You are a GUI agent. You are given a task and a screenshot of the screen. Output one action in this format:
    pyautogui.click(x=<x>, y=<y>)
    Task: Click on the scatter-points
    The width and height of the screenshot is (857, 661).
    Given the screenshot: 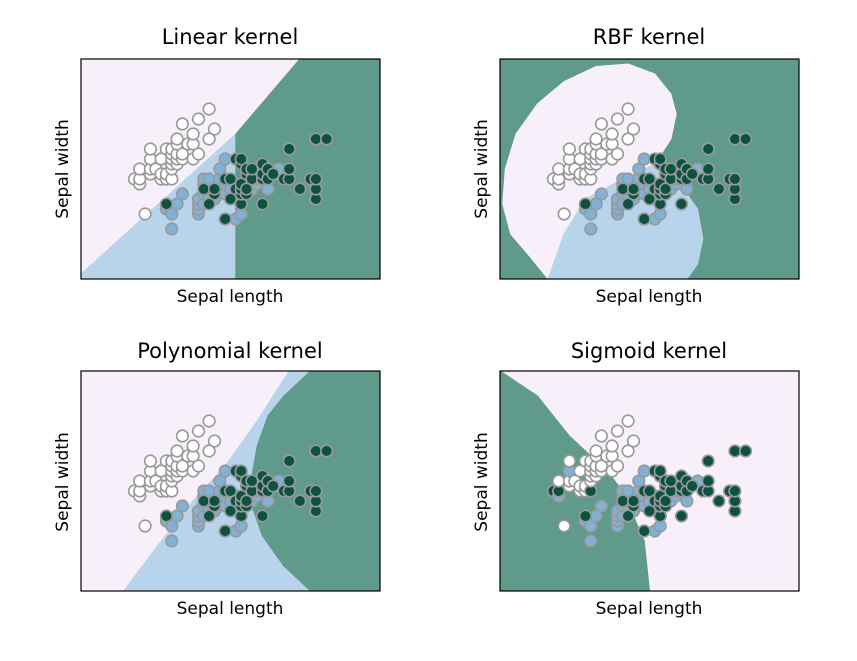 What is the action you would take?
    pyautogui.click(x=649, y=169)
    